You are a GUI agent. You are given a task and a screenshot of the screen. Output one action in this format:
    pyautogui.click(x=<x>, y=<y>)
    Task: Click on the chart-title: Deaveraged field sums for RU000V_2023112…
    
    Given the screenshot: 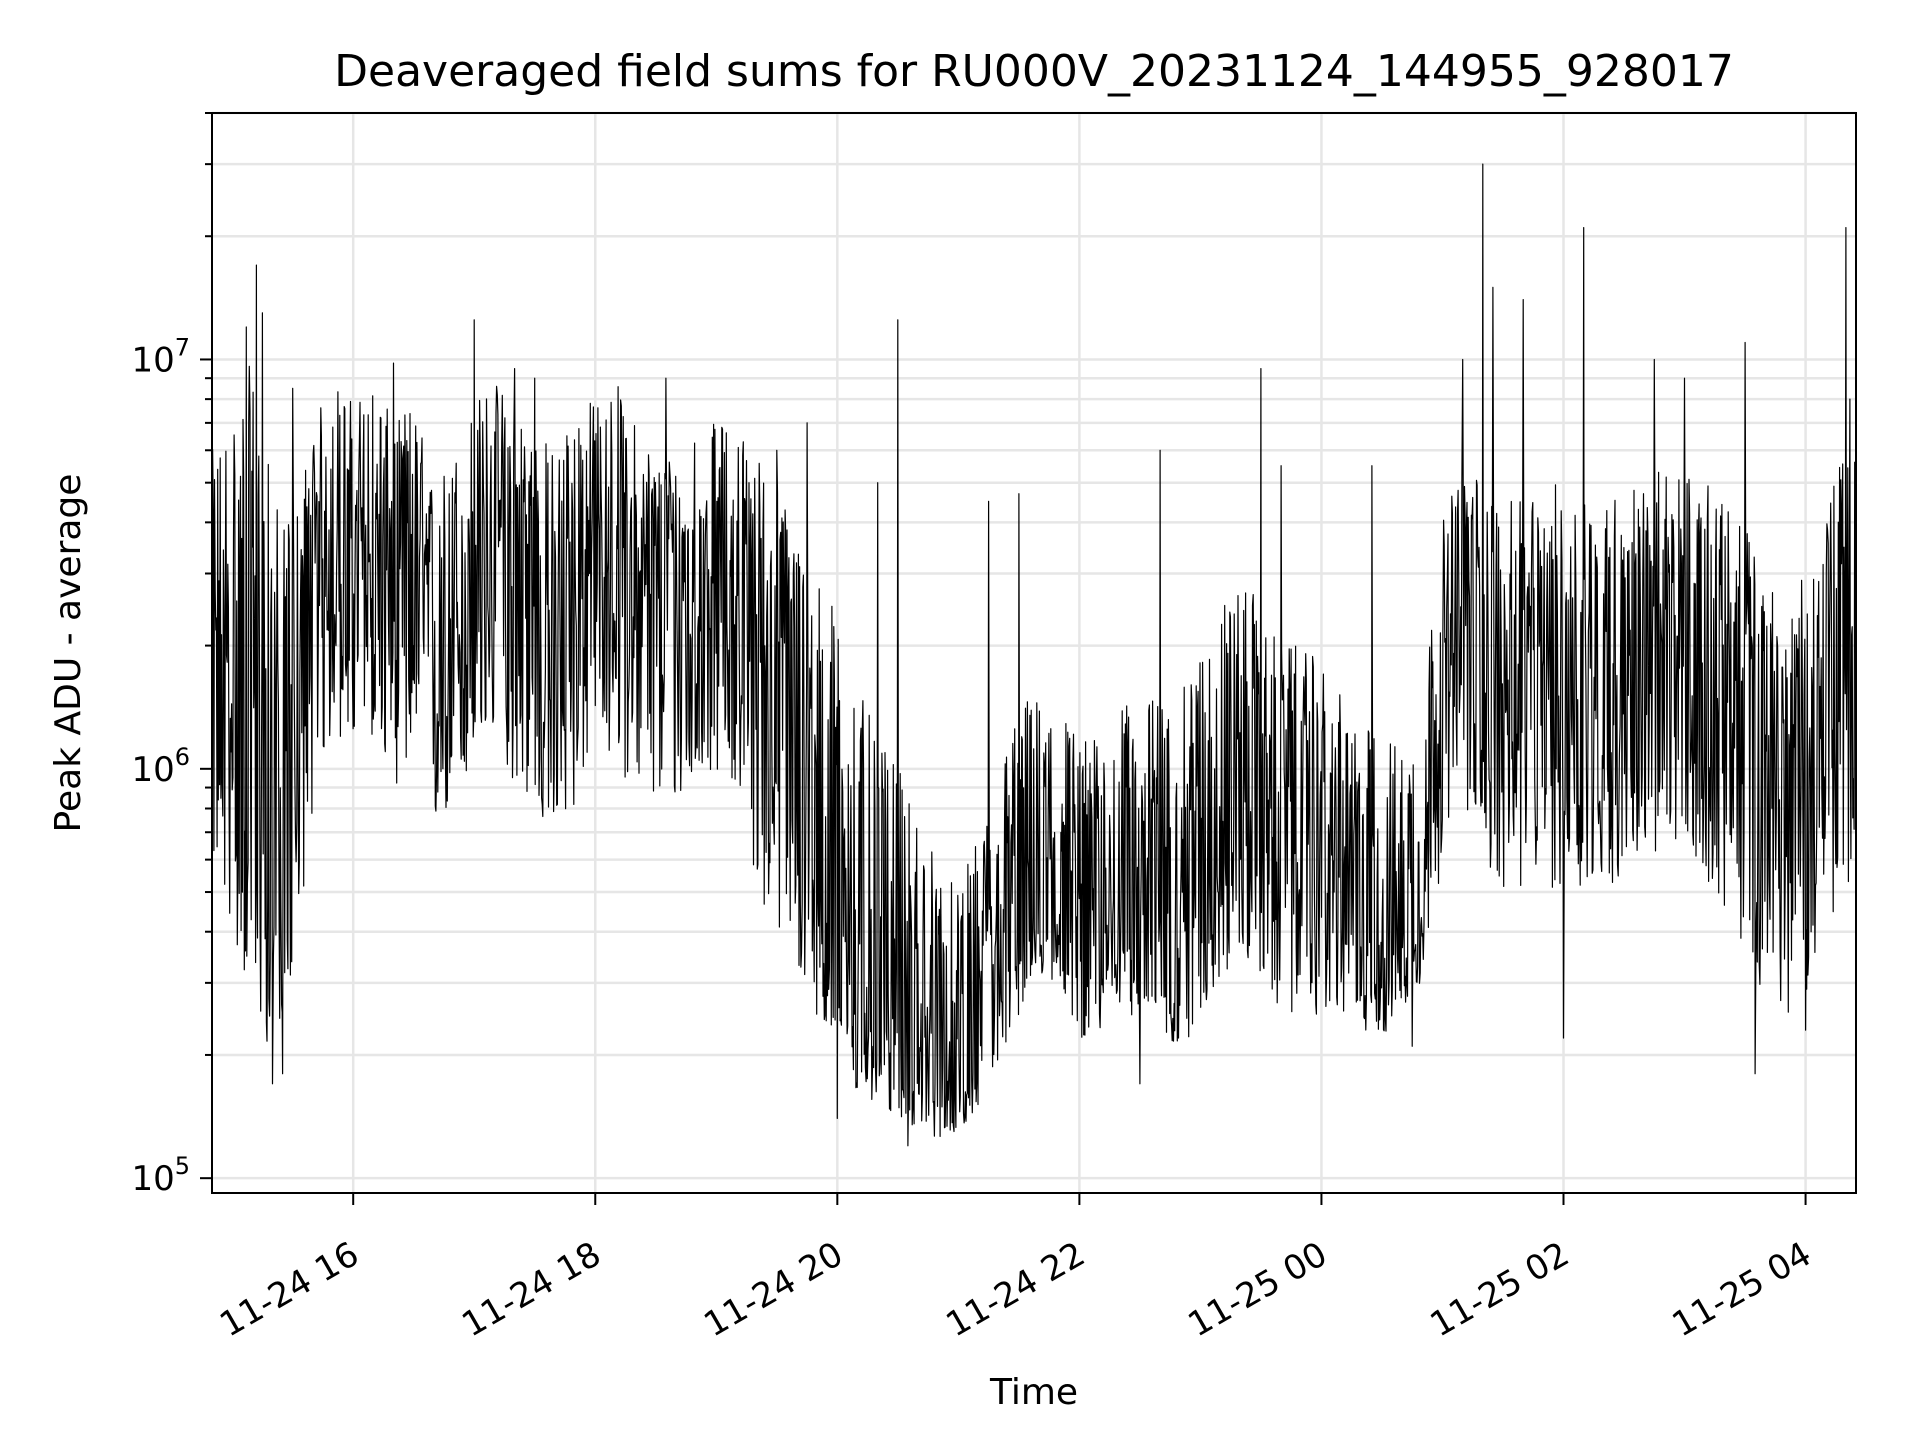 What is the action you would take?
    pyautogui.click(x=1034, y=71)
    